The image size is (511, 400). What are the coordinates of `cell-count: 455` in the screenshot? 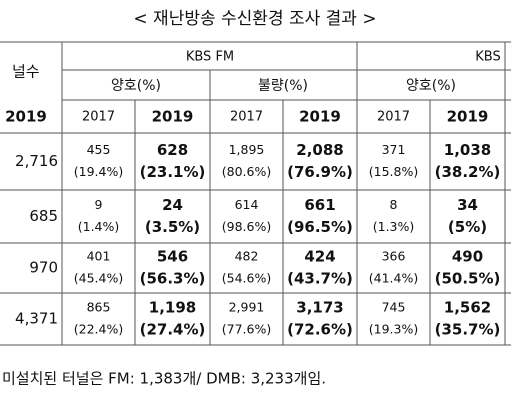 It's located at (99, 149).